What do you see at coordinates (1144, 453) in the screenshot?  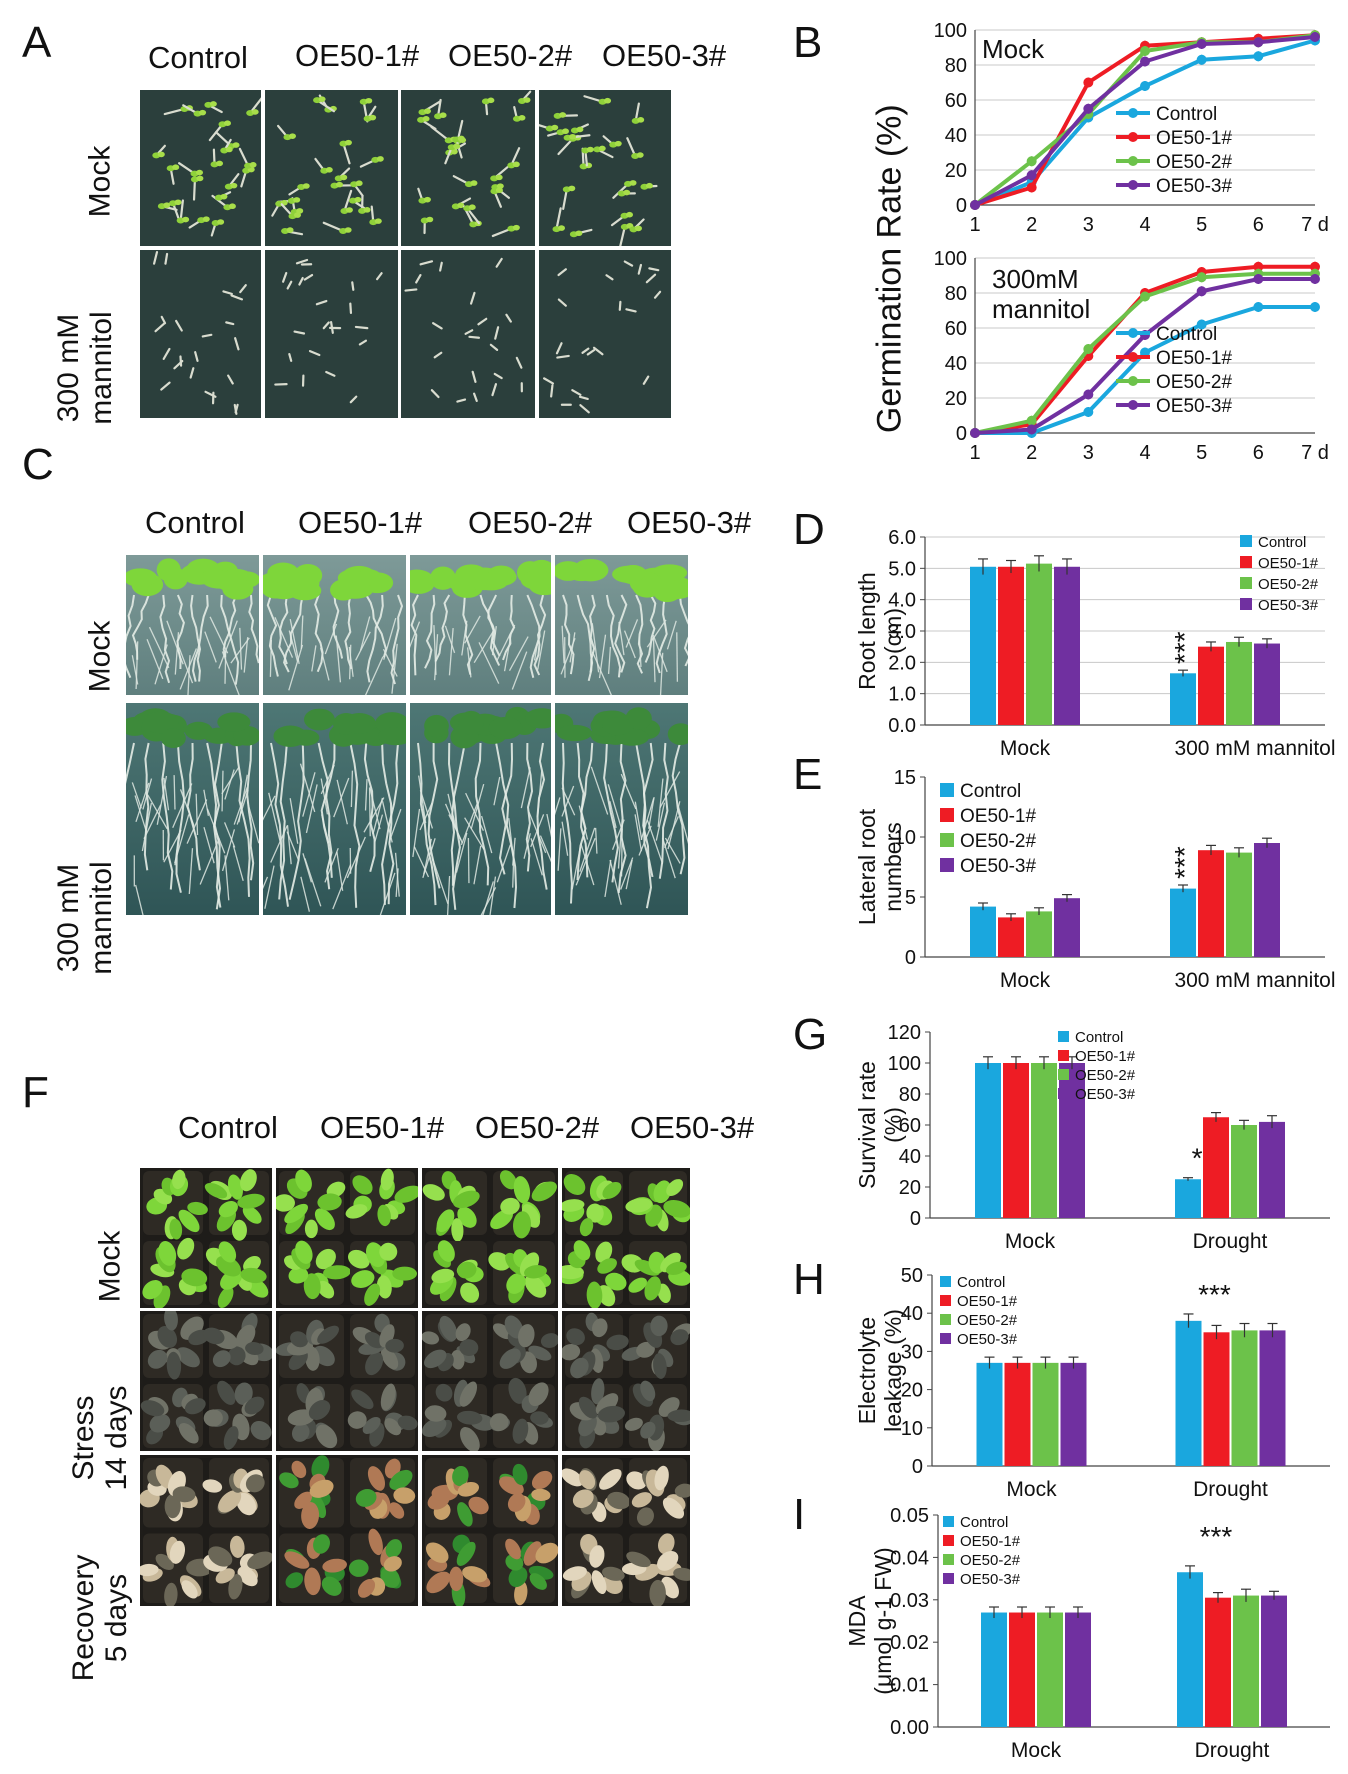 I see `x-tick-label: 4` at bounding box center [1144, 453].